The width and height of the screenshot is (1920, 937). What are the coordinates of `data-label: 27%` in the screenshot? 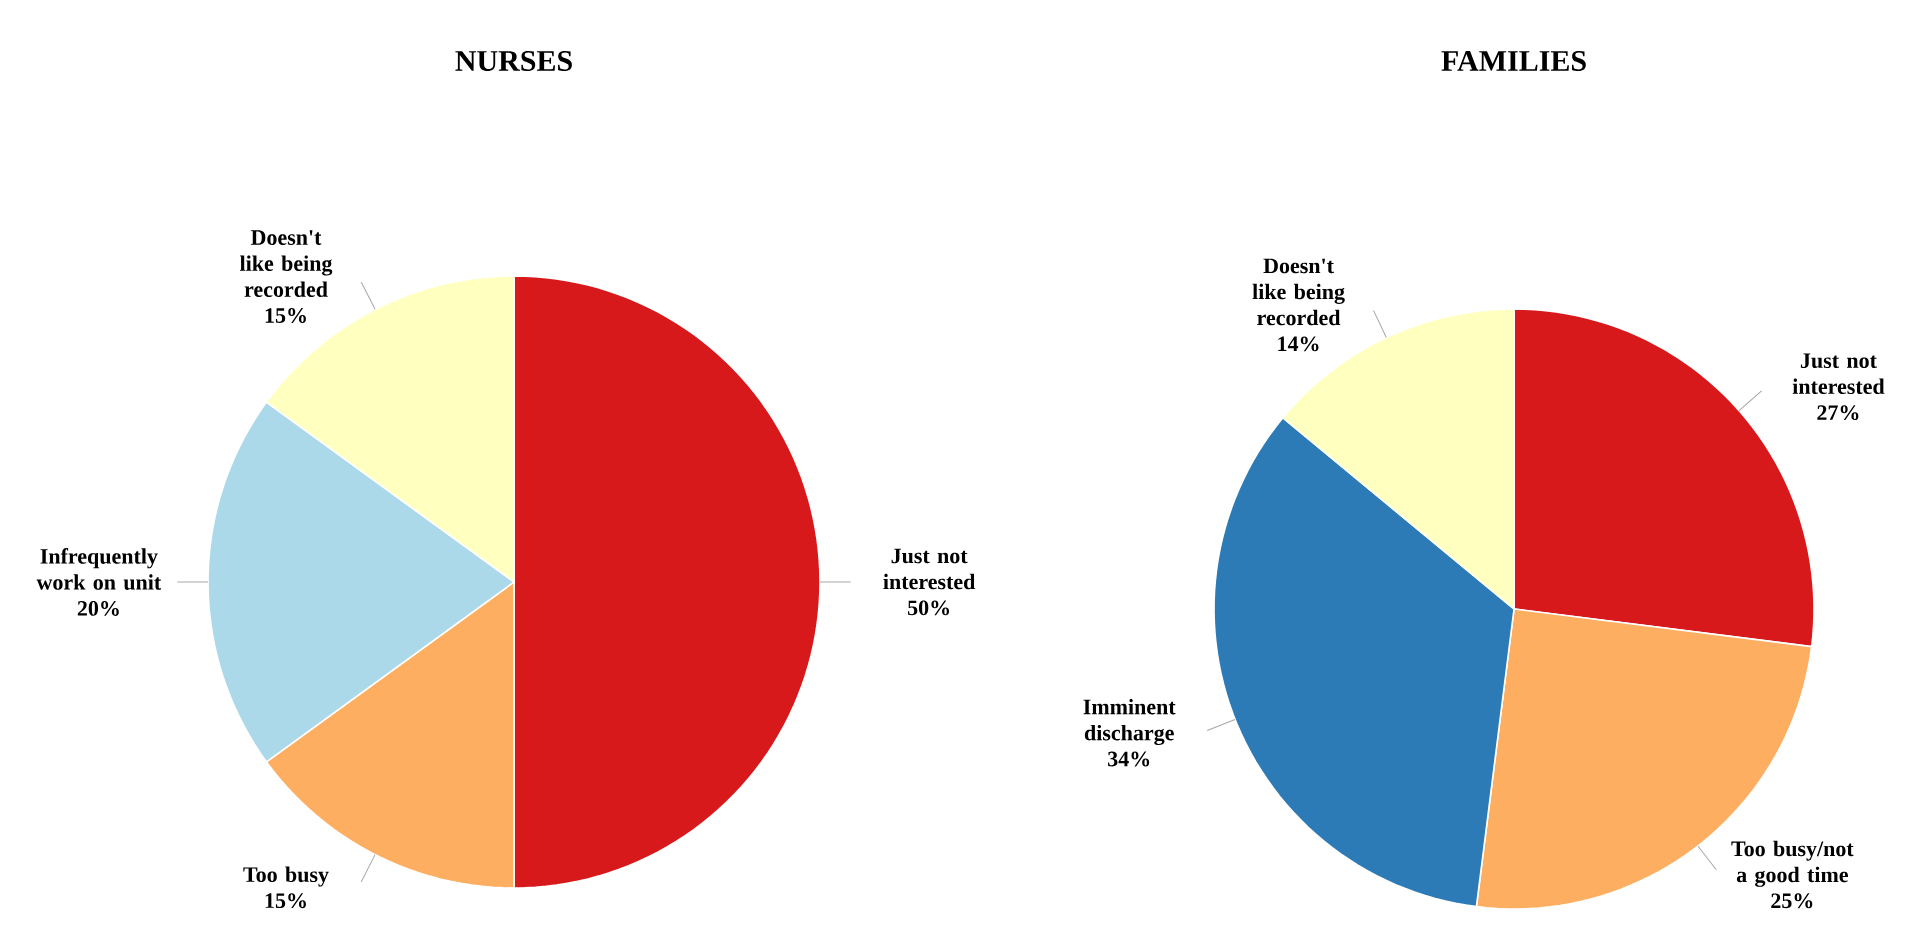 It's located at (1838, 413).